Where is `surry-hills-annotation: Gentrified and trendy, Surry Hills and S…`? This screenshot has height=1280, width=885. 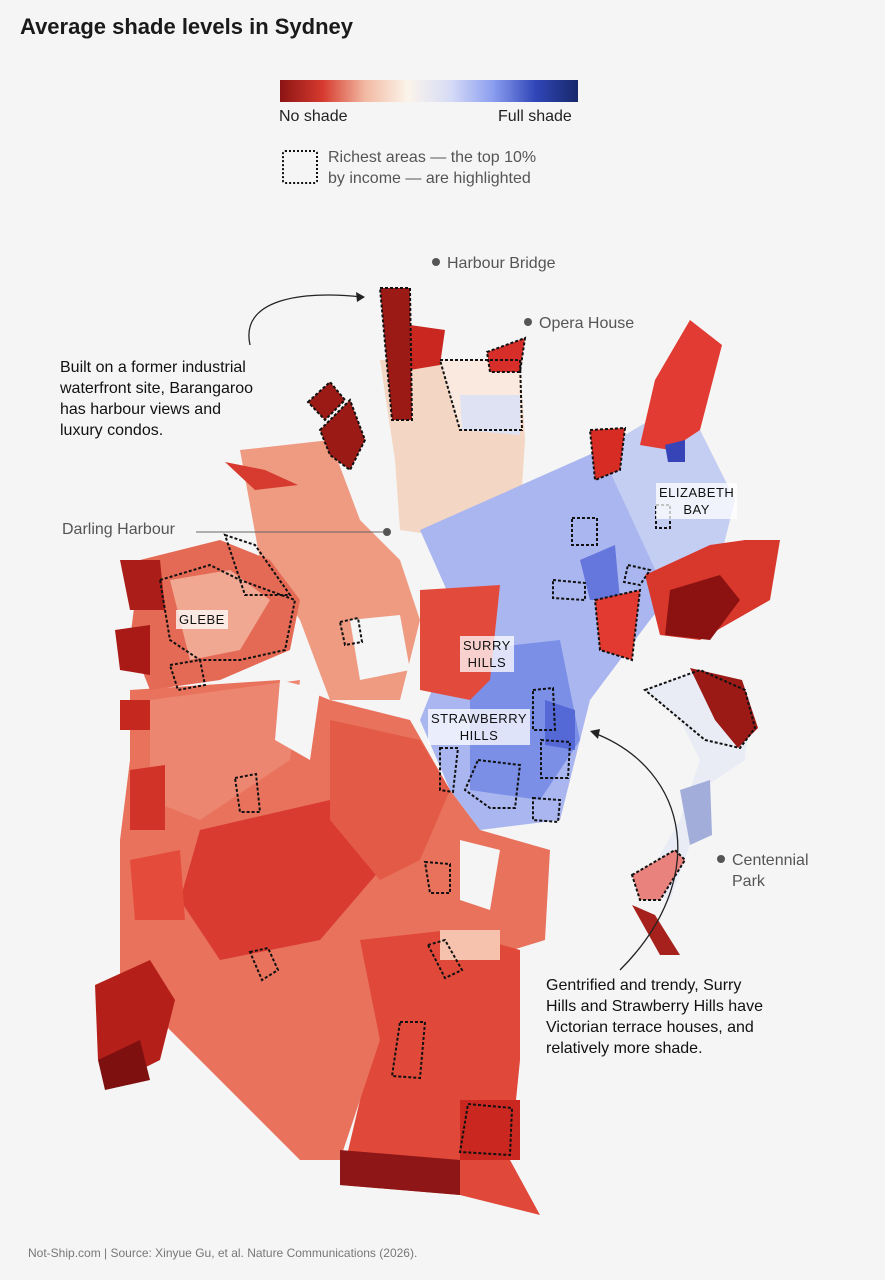
surry-hills-annotation: Gentrified and trendy, Surry Hills and S… is located at coordinates (654, 1017).